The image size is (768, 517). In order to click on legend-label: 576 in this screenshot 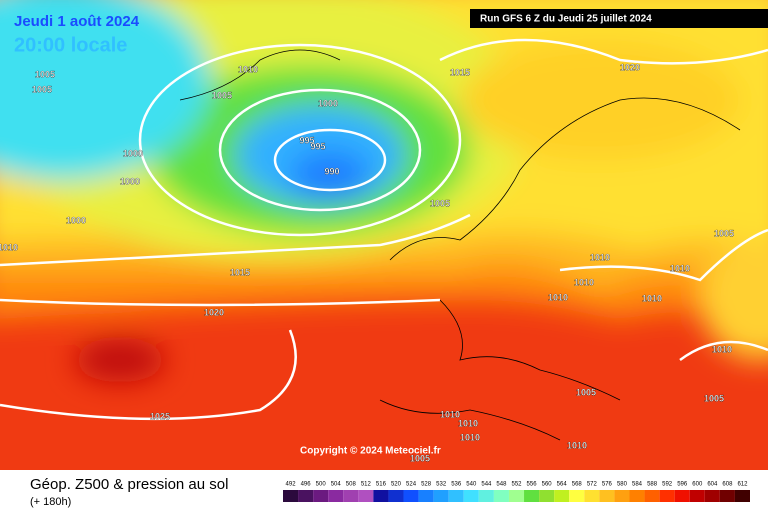, I will do `click(607, 485)`.